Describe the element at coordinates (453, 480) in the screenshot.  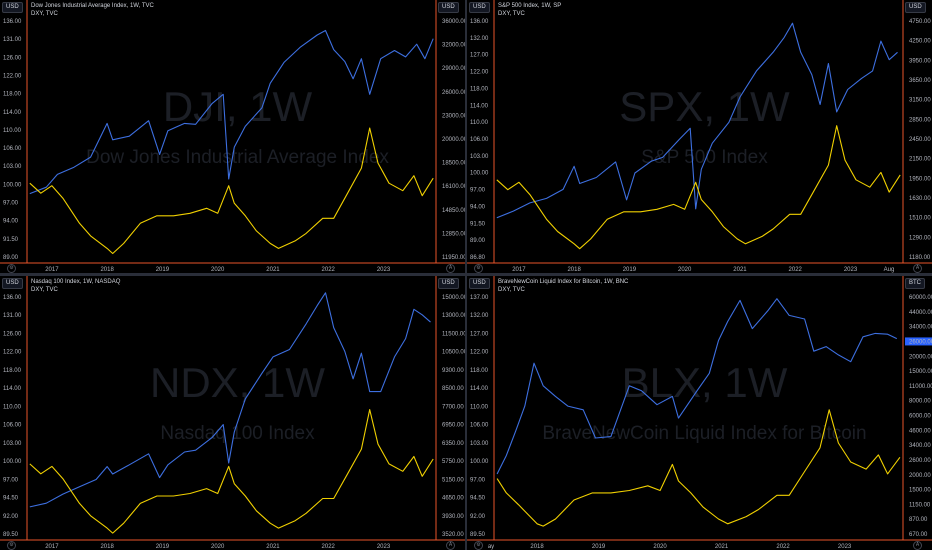
I see `right-tick-label: 5150.00` at that location.